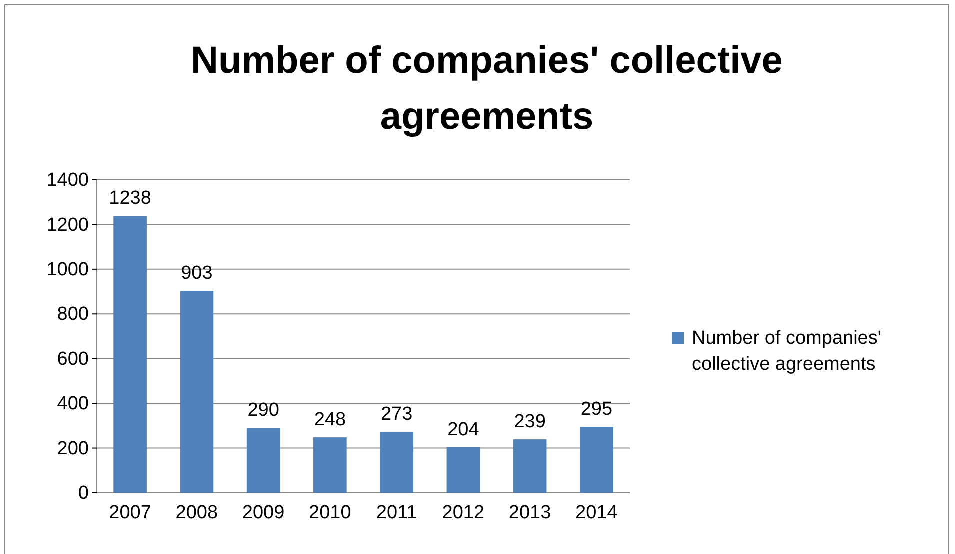 This screenshot has width=955, height=554. I want to click on y-tick-label: 0, so click(83, 493).